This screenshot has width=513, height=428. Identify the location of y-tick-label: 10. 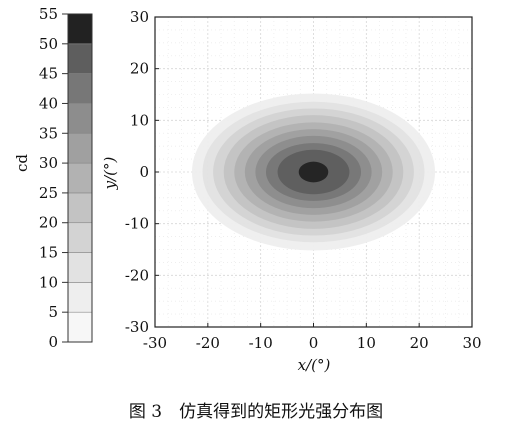
(139, 120).